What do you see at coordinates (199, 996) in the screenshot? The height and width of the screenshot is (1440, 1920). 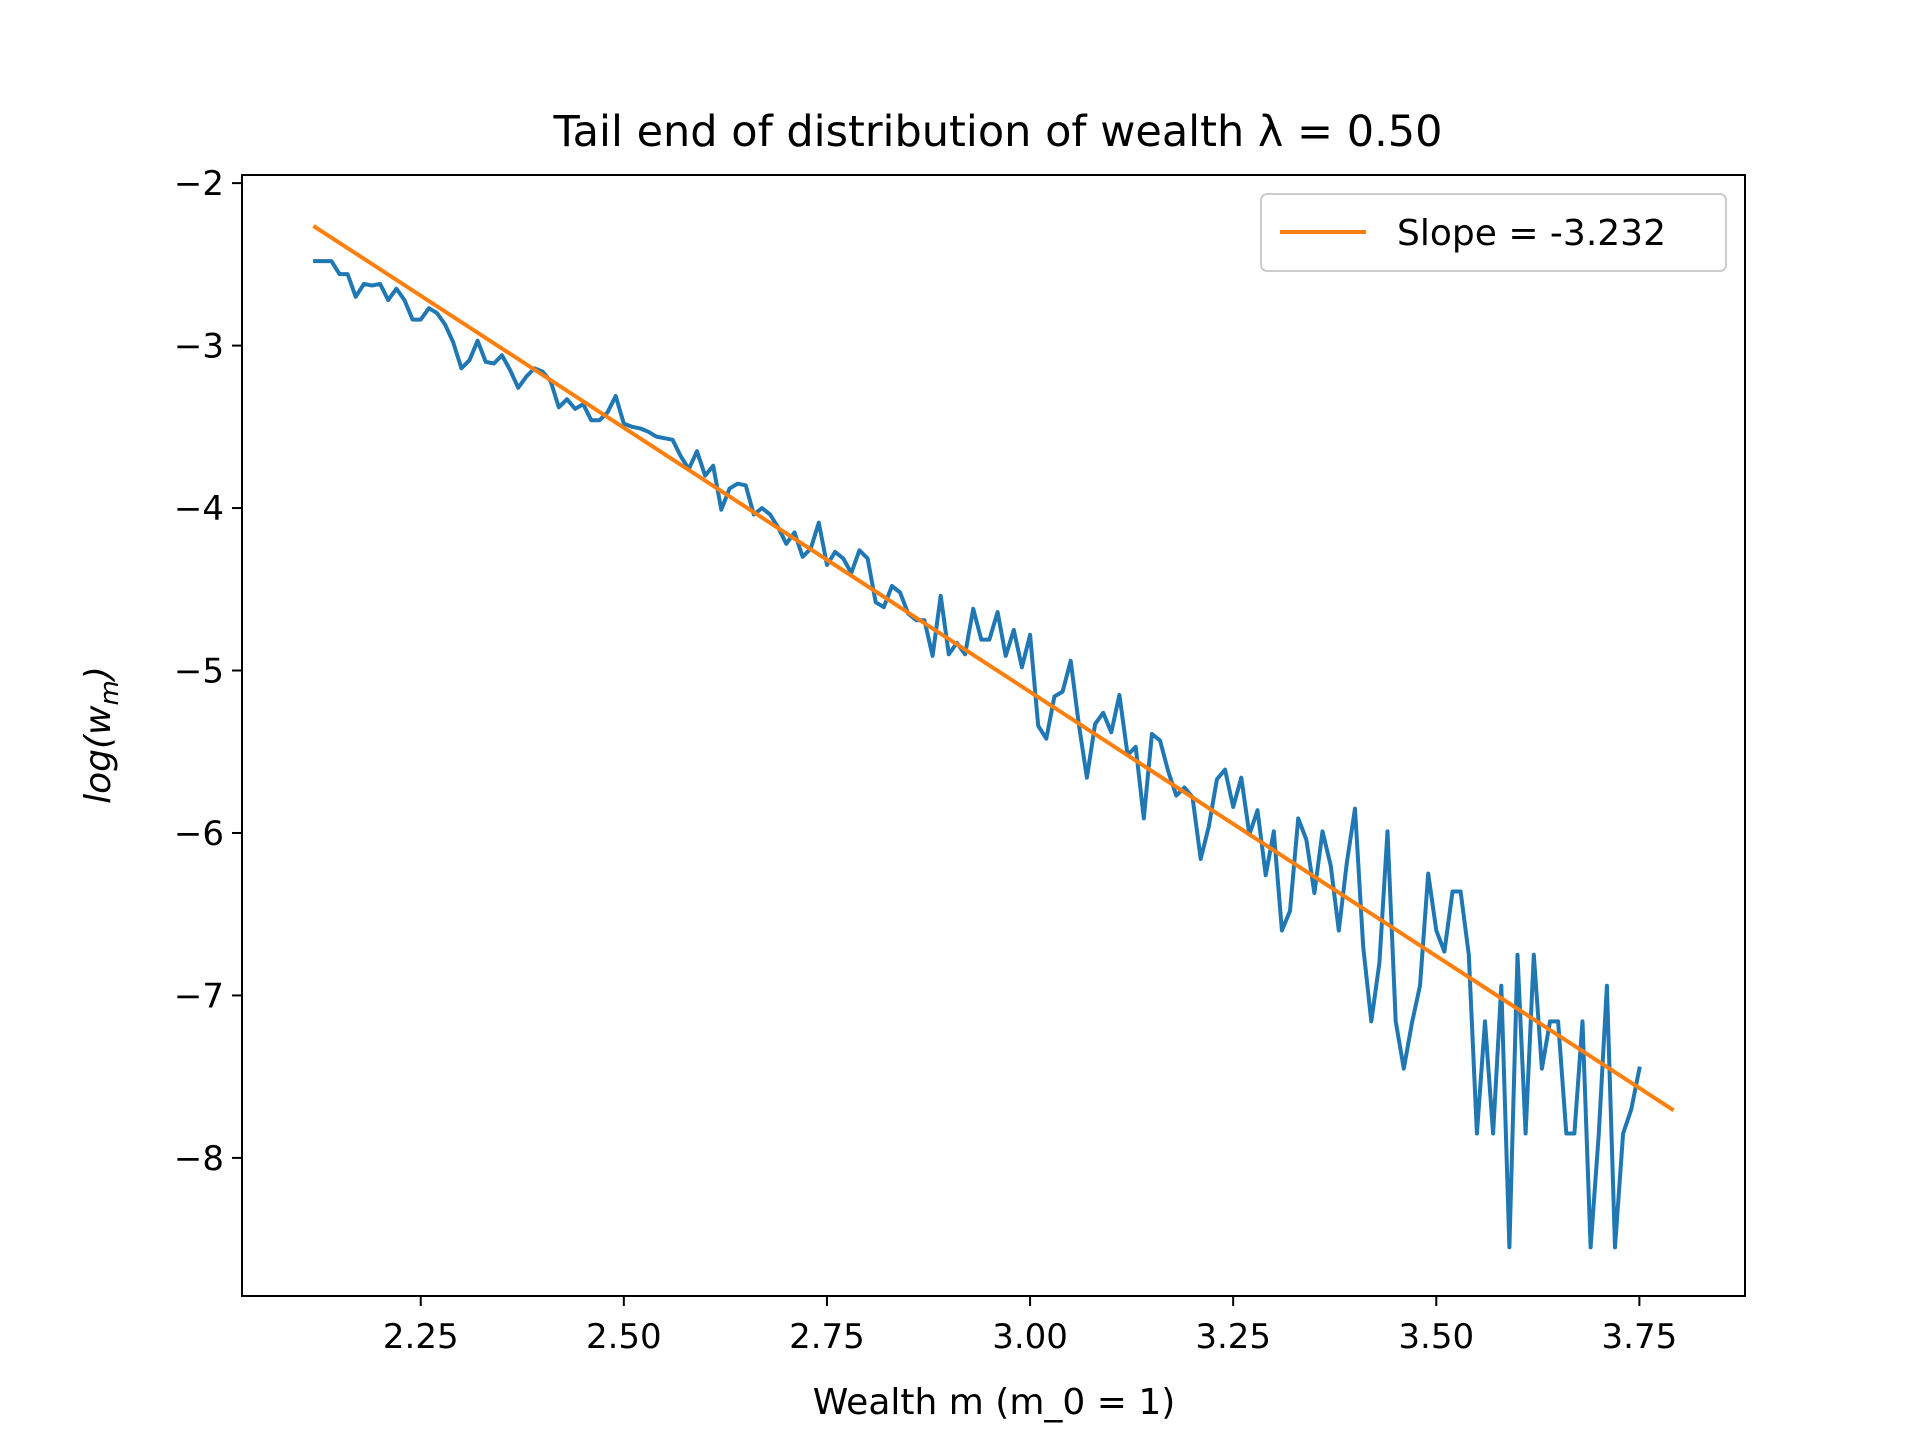 I see `y-tick-label: −7` at bounding box center [199, 996].